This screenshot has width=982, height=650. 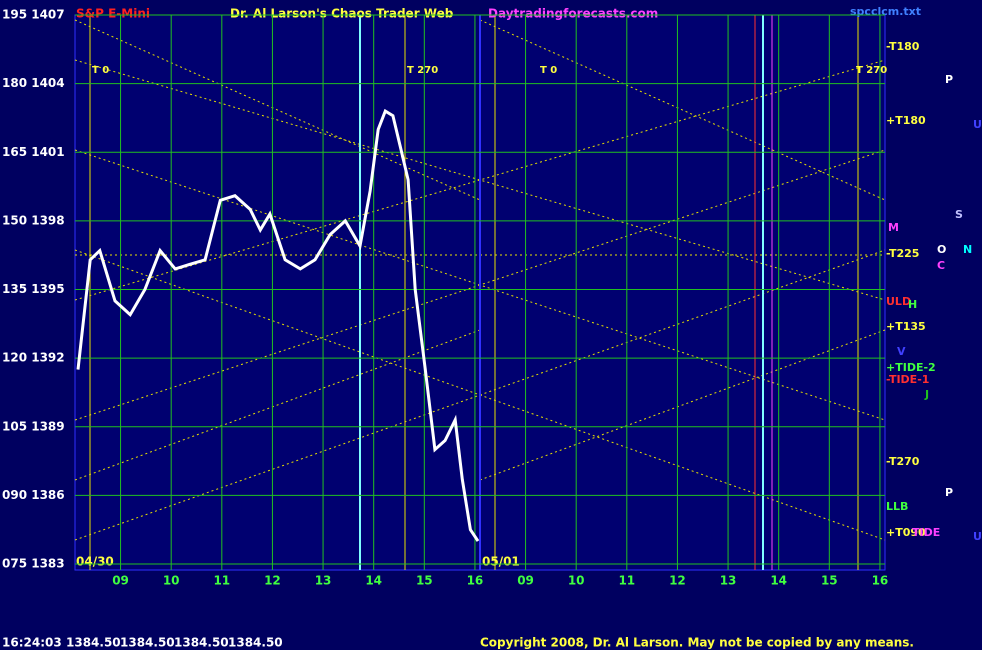 I want to click on planet-label: N, so click(x=967, y=249).